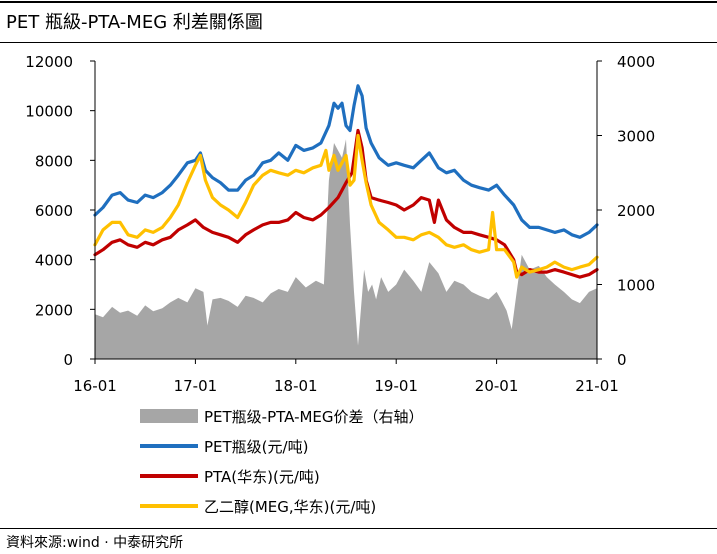 The image size is (717, 554). I want to click on legend-swatch-area, so click(169, 416).